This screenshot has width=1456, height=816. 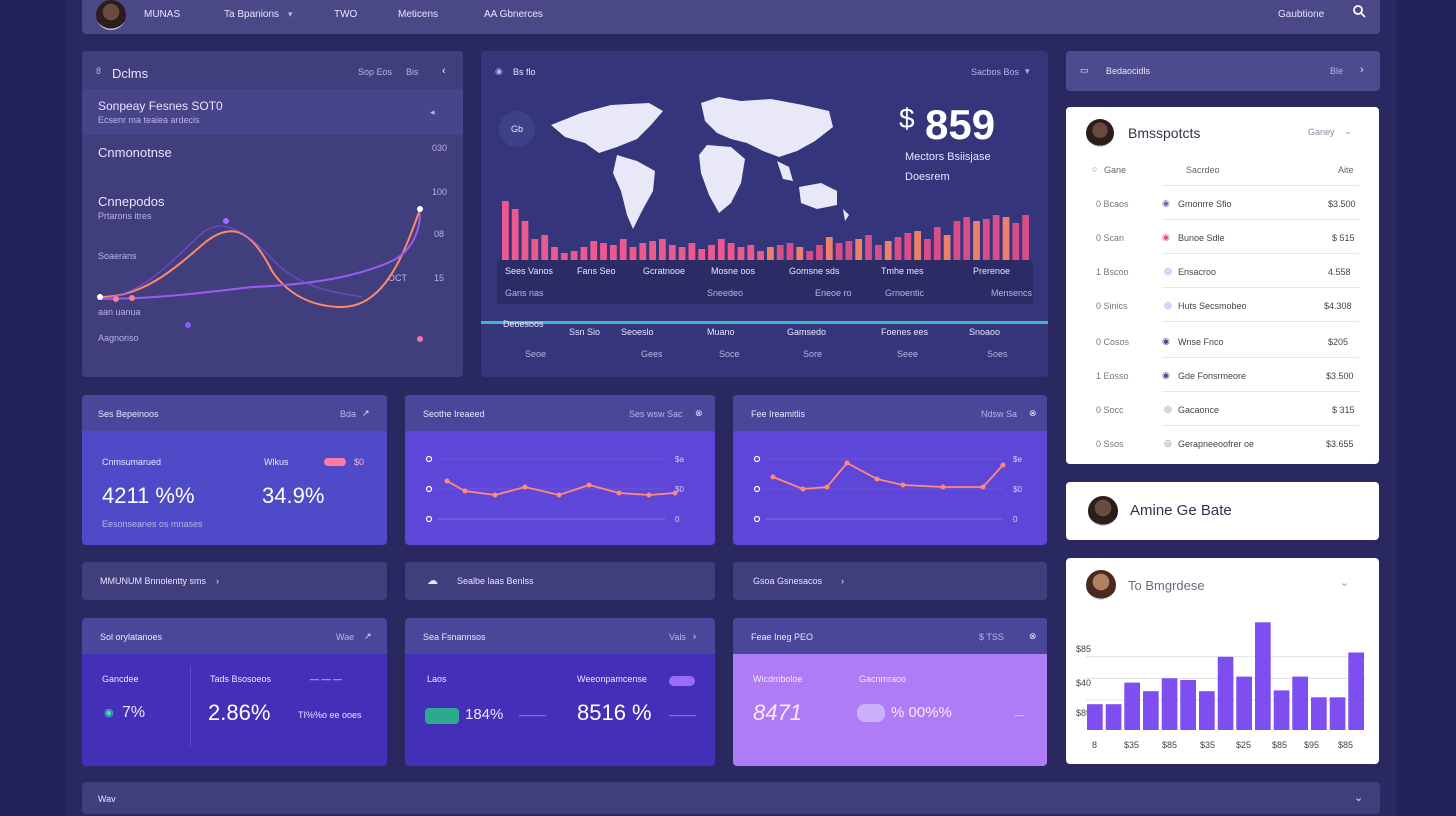 I want to click on mini1-right: Bda, so click(x=348, y=414).